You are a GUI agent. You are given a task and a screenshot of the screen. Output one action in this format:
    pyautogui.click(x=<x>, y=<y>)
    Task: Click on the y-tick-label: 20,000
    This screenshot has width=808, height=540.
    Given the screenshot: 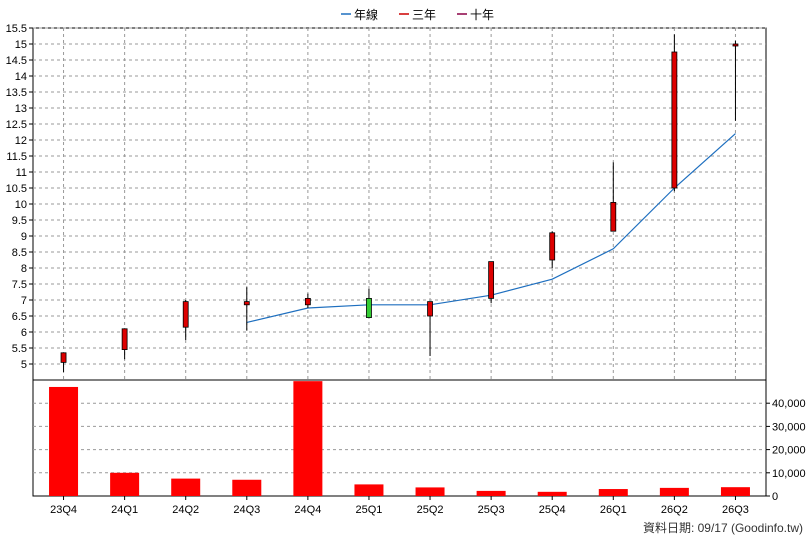 What is the action you would take?
    pyautogui.click(x=789, y=451)
    